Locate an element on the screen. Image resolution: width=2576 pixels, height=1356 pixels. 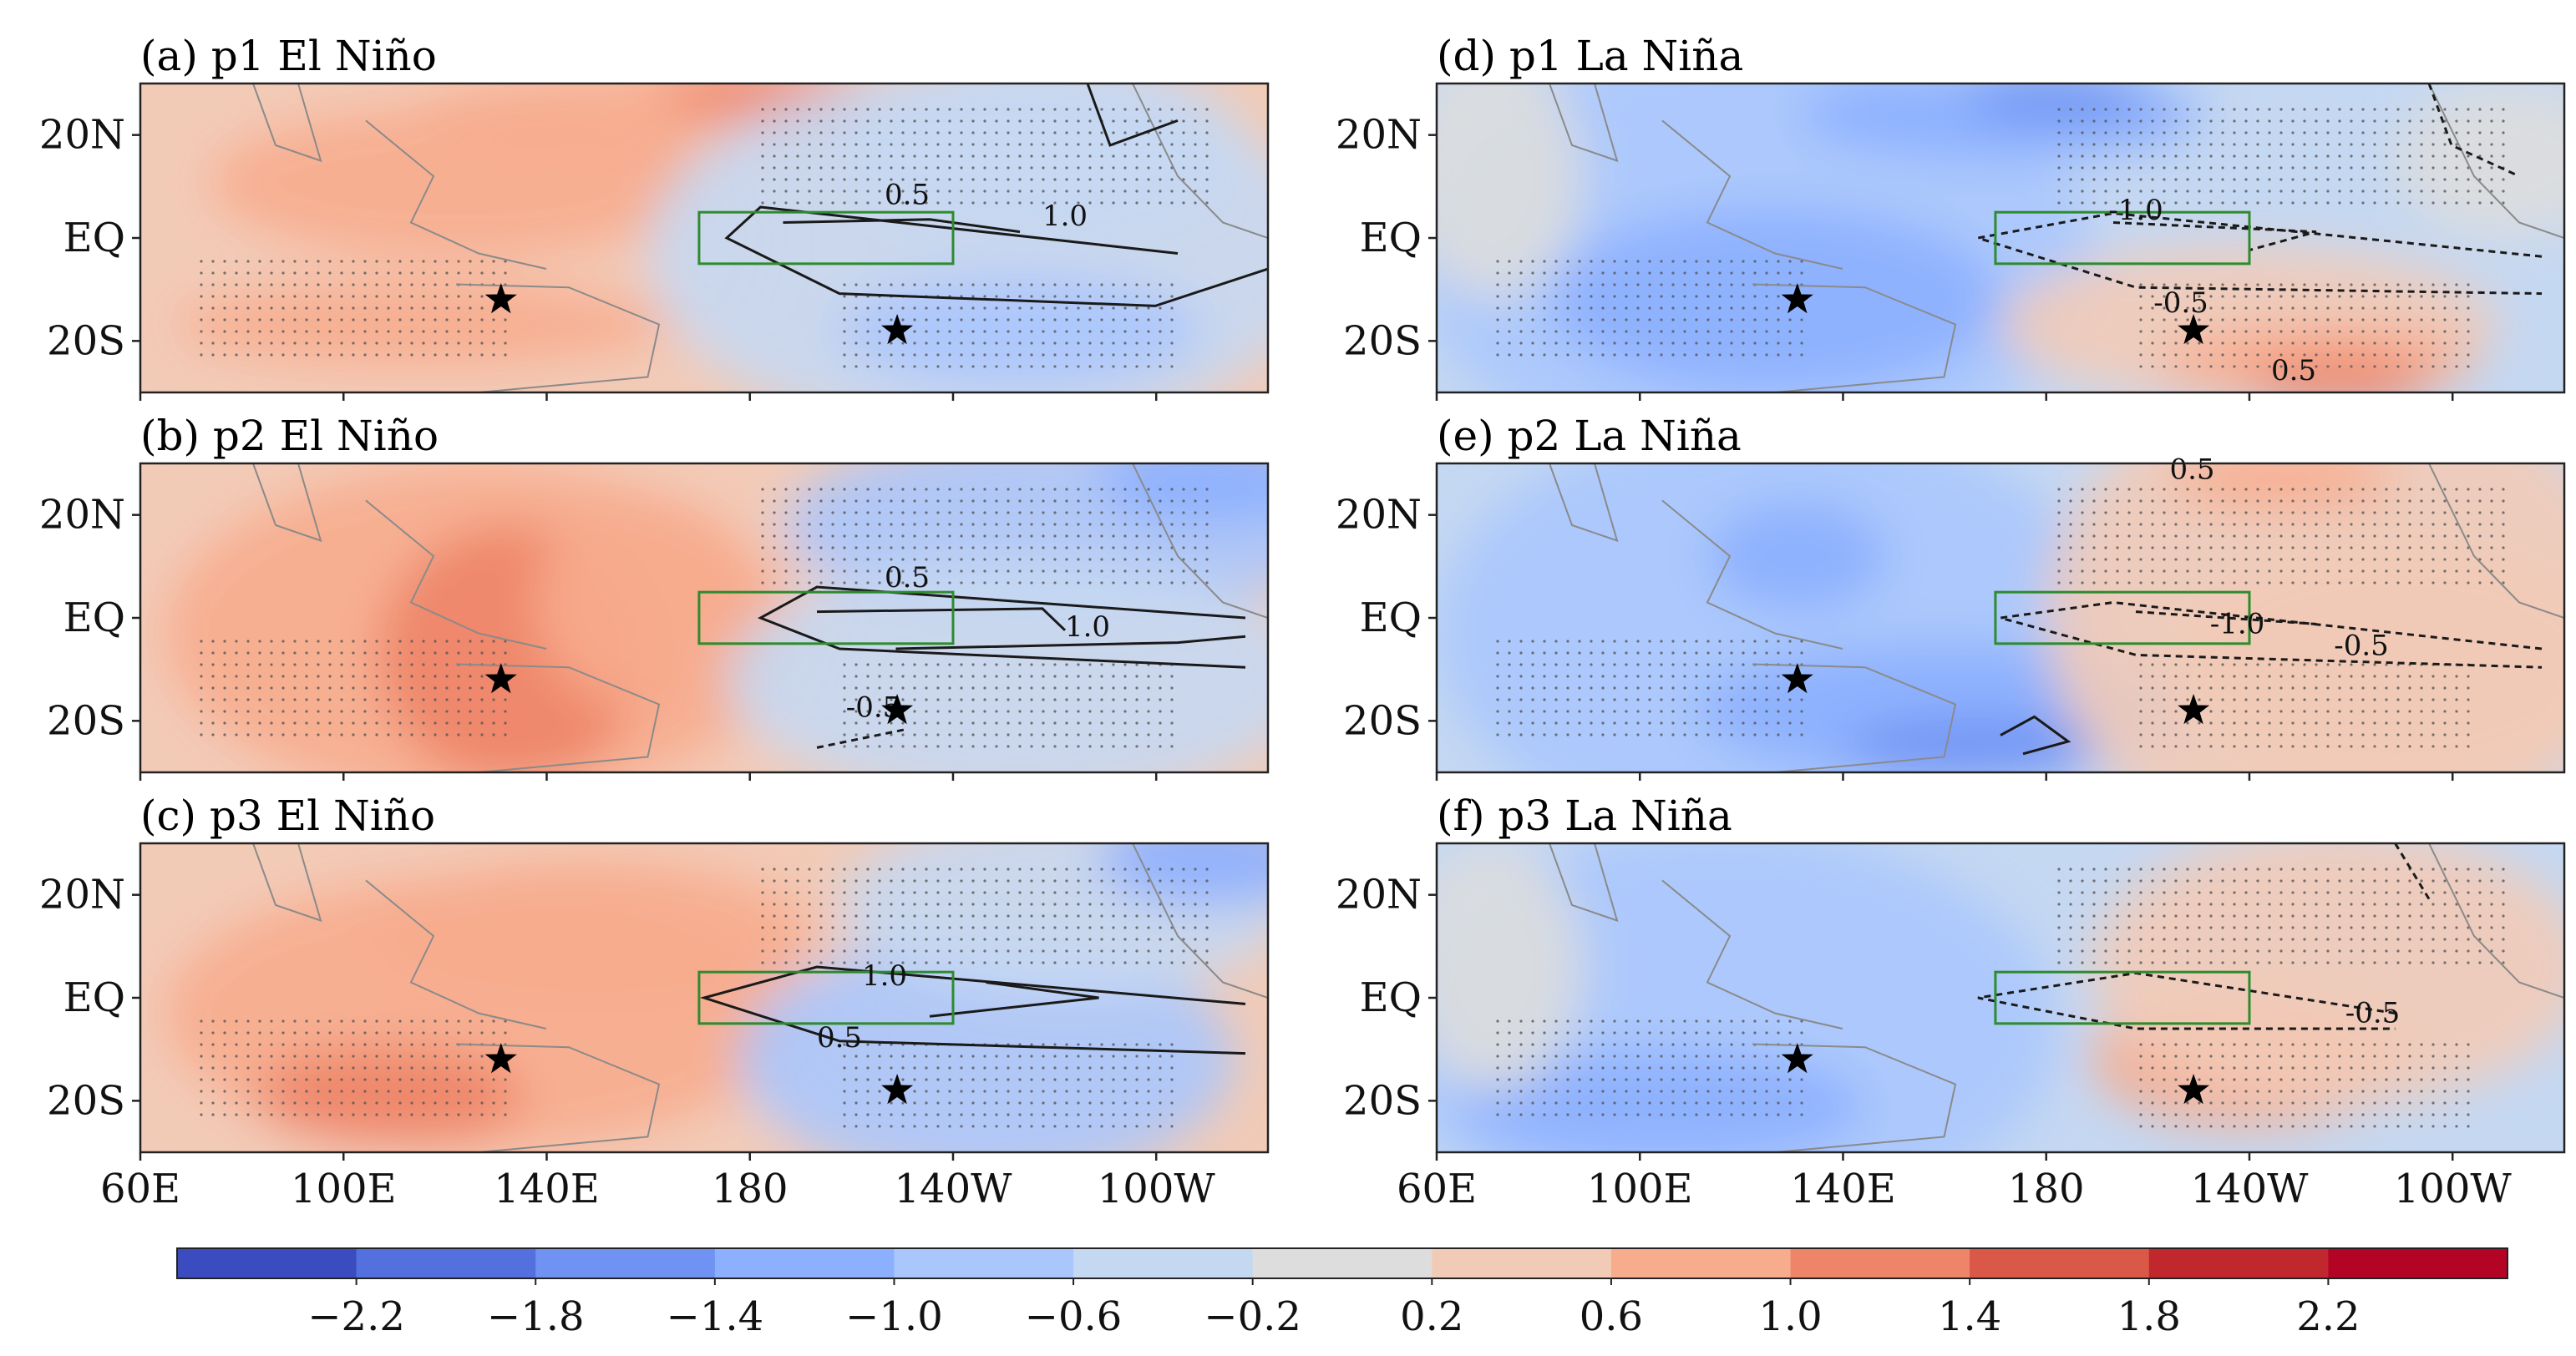
panel-title: (a) p1 El Niño is located at coordinates (288, 56).